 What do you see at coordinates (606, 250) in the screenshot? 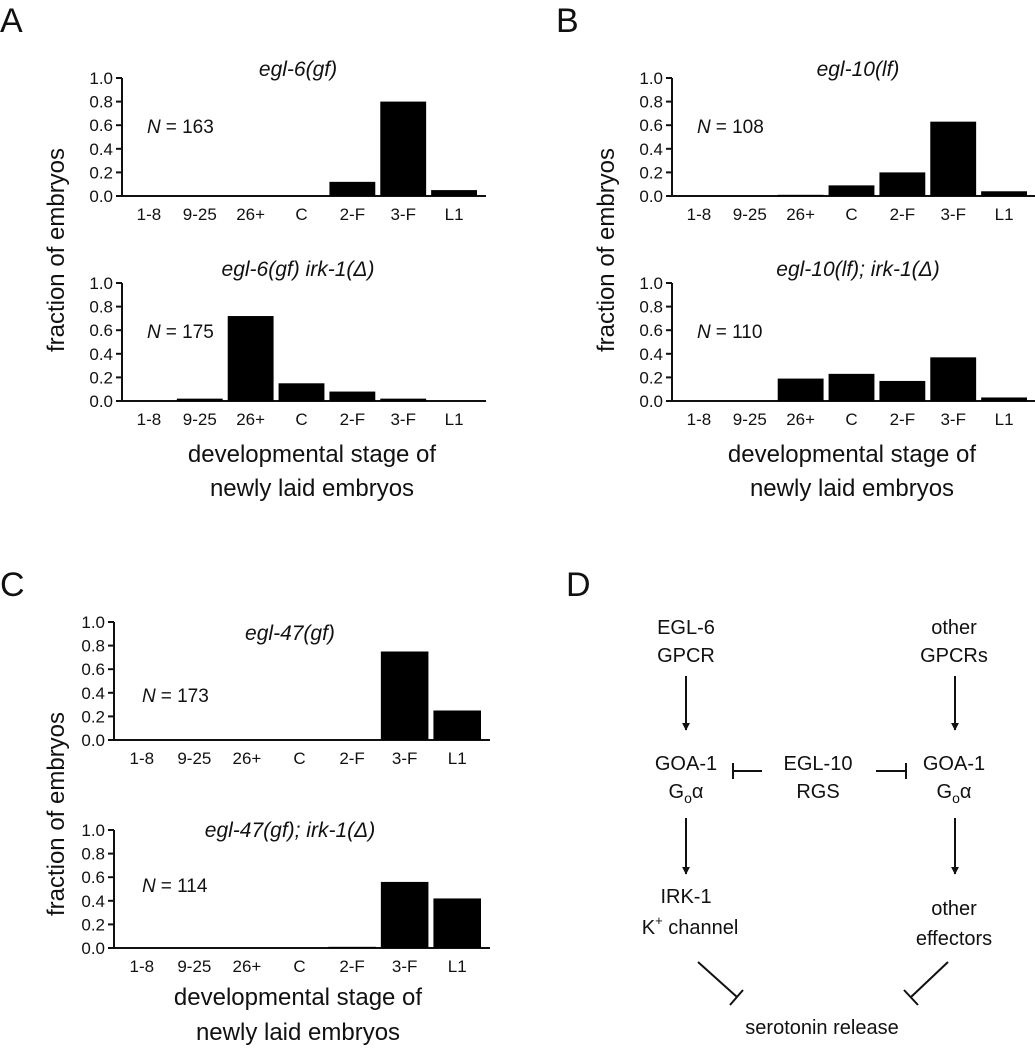
I see `y-axis-label: fraction of embryos` at bounding box center [606, 250].